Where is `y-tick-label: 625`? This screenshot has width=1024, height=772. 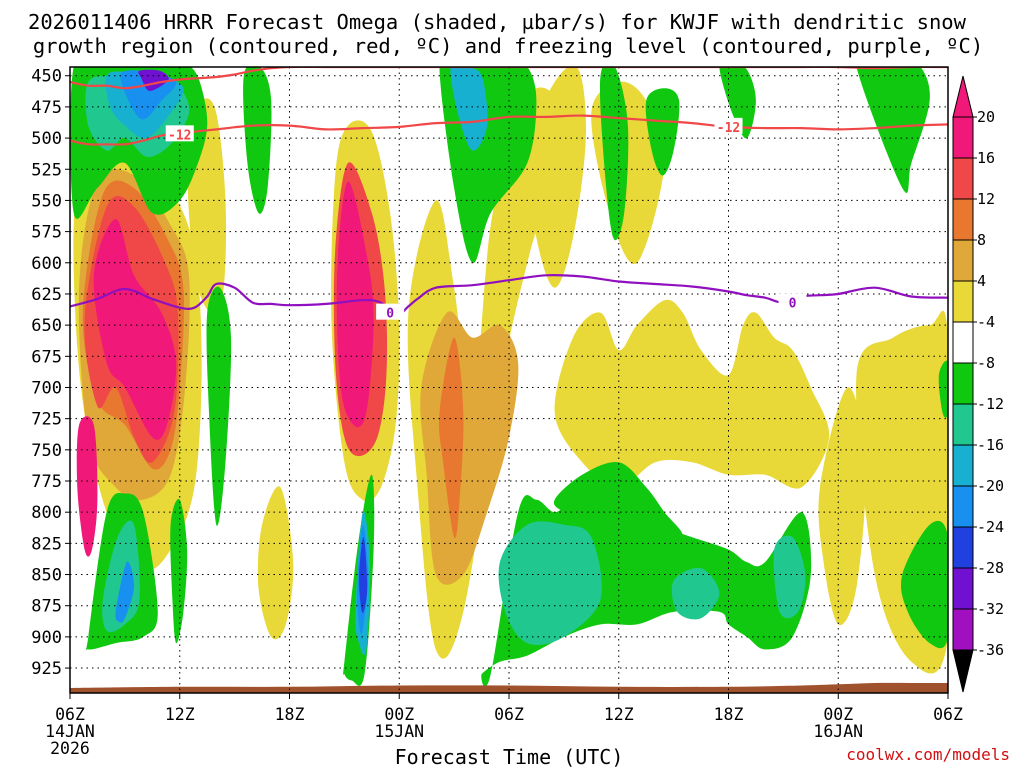
y-tick-label: 625 is located at coordinates (46, 295).